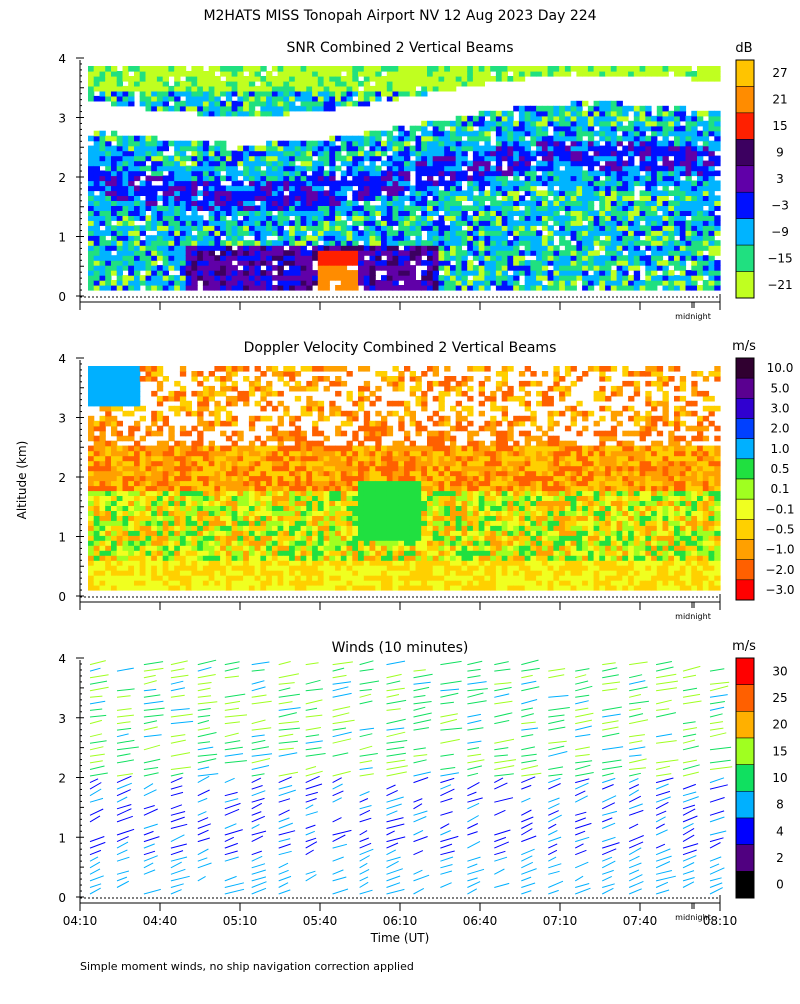 The width and height of the screenshot is (800, 1004). I want to click on colorbar-label: −1.0, so click(779, 550).